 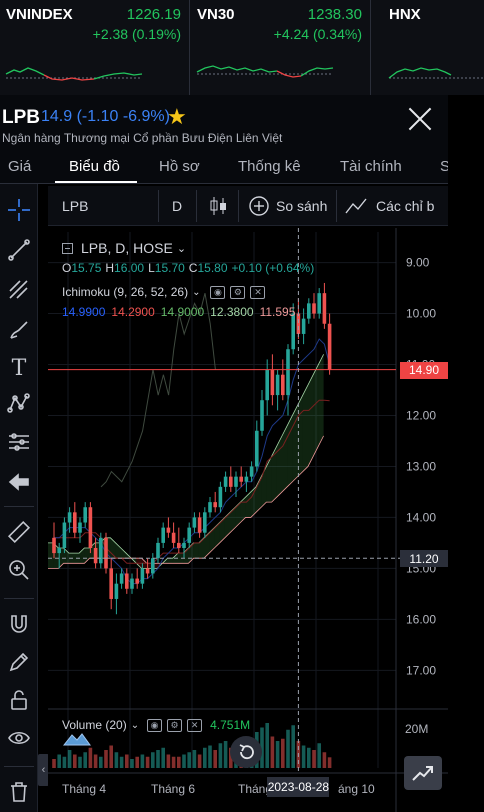 I want to click on back-arrow-icon, so click(x=19, y=482).